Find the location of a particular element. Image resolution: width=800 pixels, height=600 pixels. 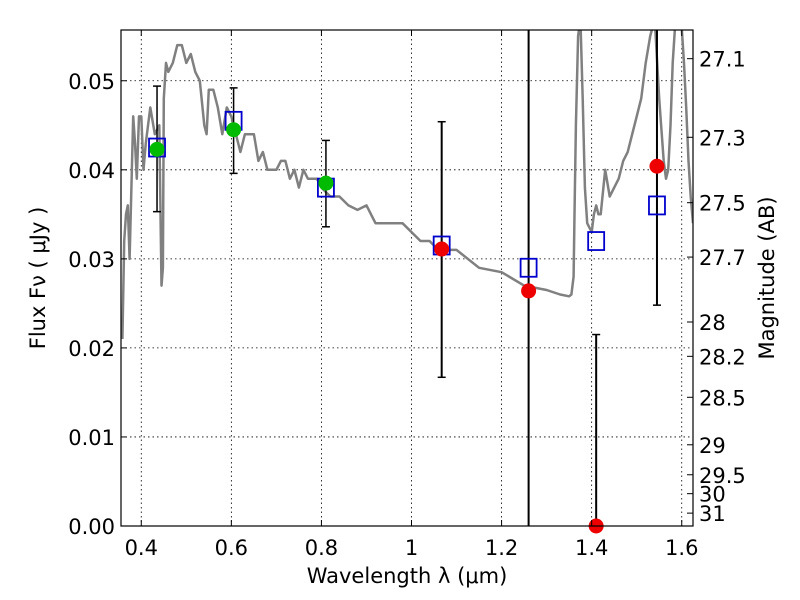

y-tick-label: 0.05 is located at coordinates (91, 82).